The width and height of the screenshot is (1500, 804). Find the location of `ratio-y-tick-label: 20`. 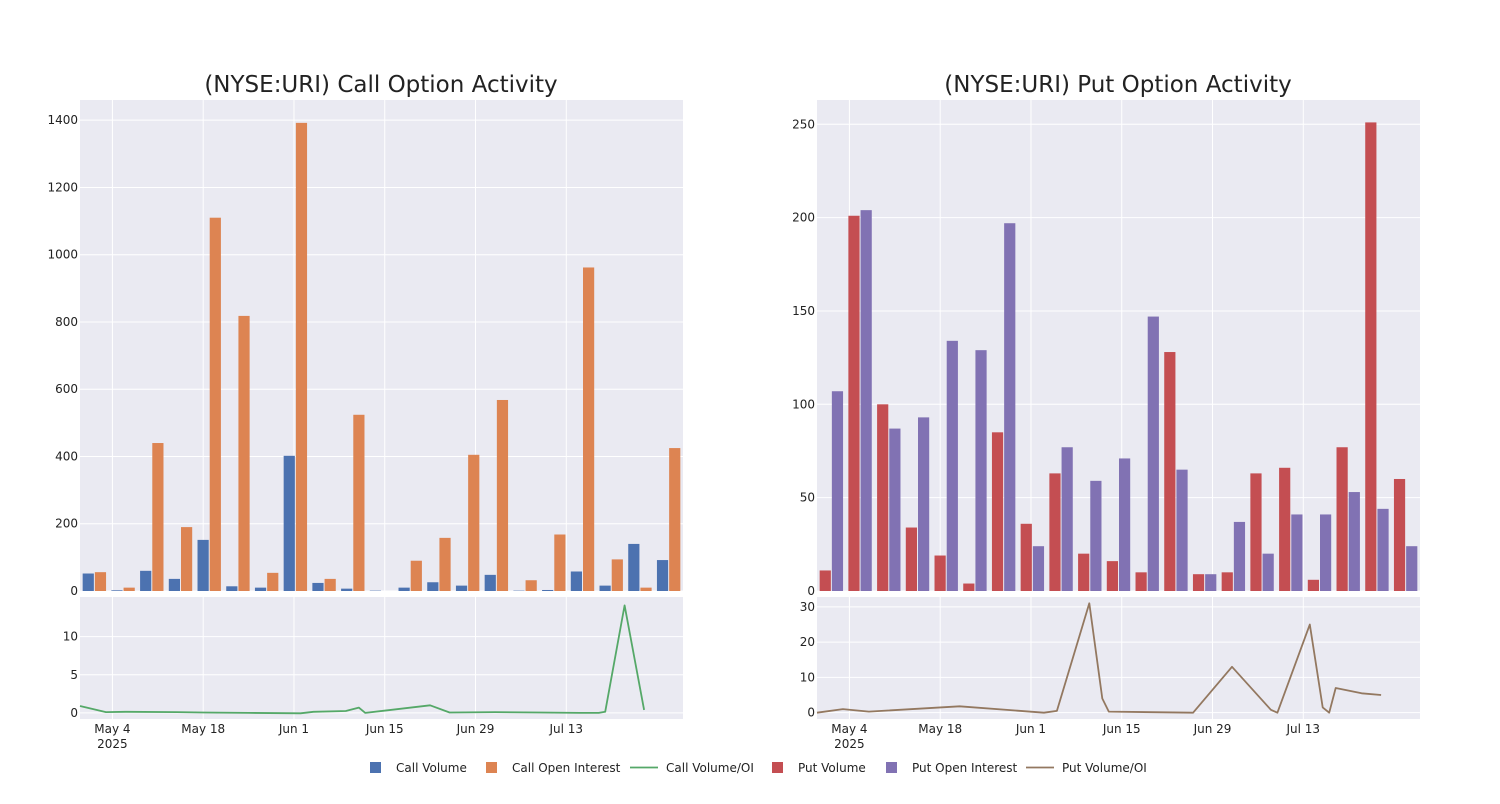

ratio-y-tick-label: 20 is located at coordinates (807, 642).